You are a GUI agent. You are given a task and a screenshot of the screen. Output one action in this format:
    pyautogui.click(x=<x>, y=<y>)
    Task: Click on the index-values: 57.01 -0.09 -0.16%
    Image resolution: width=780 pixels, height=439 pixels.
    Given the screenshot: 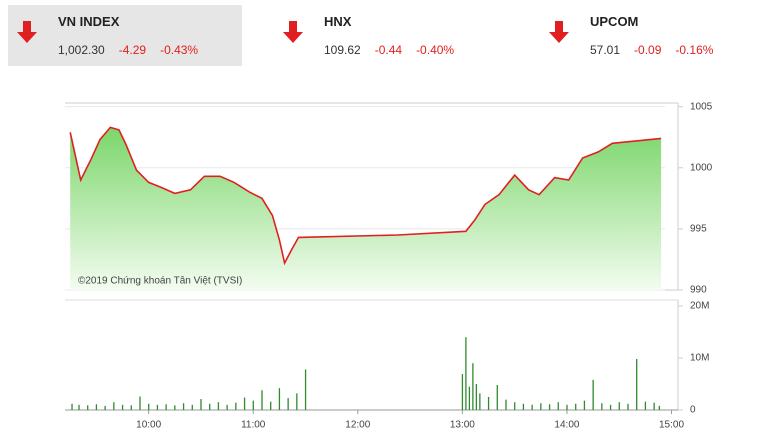 What is the action you would take?
    pyautogui.click(x=658, y=50)
    